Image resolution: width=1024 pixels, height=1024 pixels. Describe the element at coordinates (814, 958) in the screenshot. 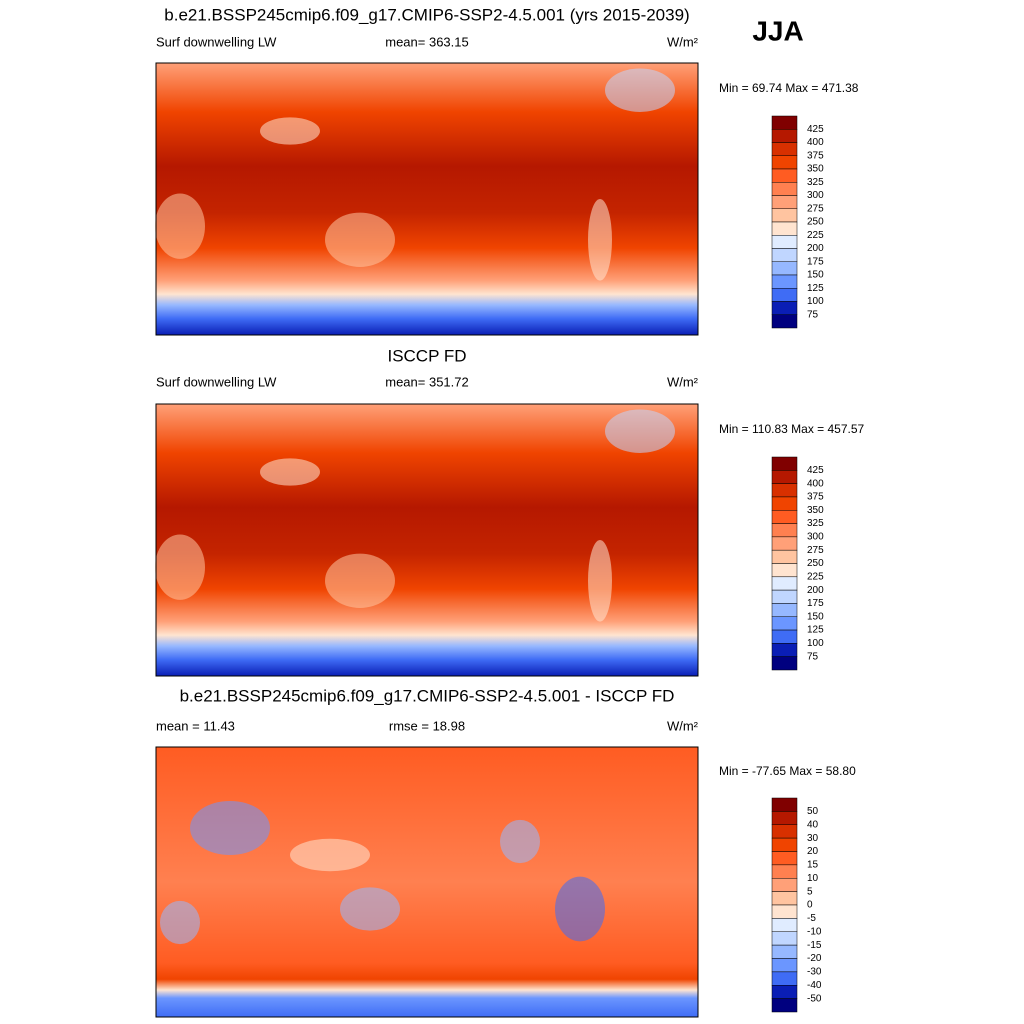

I see `colorbar-label: -20` at that location.